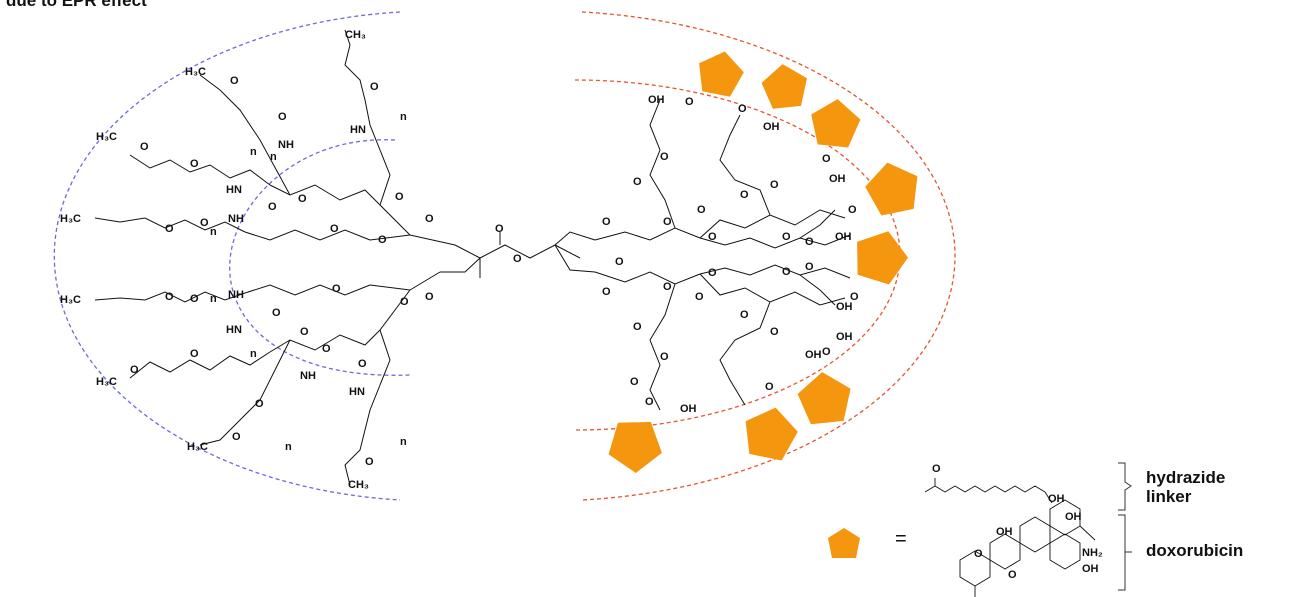  Describe the element at coordinates (236, 295) in the screenshot. I see `atom-label-amide: NH` at that location.